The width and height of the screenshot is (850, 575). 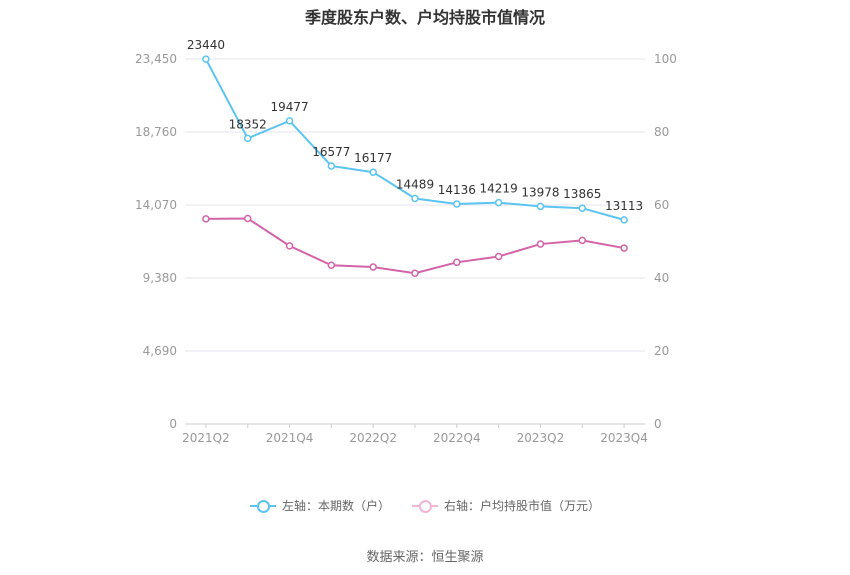 I want to click on y-right-tick-label: 40, so click(x=661, y=278).